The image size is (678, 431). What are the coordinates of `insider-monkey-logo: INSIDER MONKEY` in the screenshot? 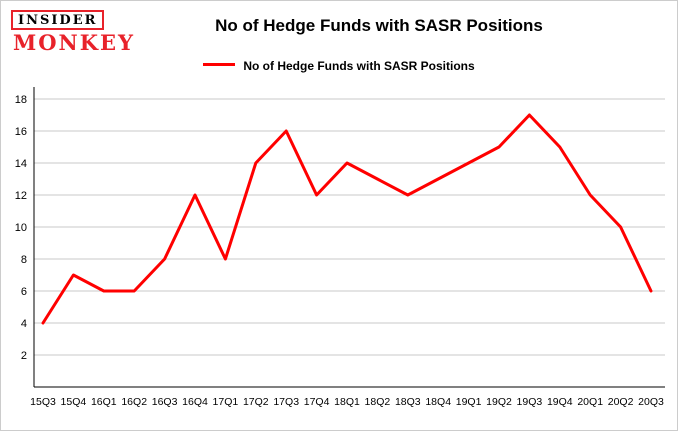 It's located at (73, 31).